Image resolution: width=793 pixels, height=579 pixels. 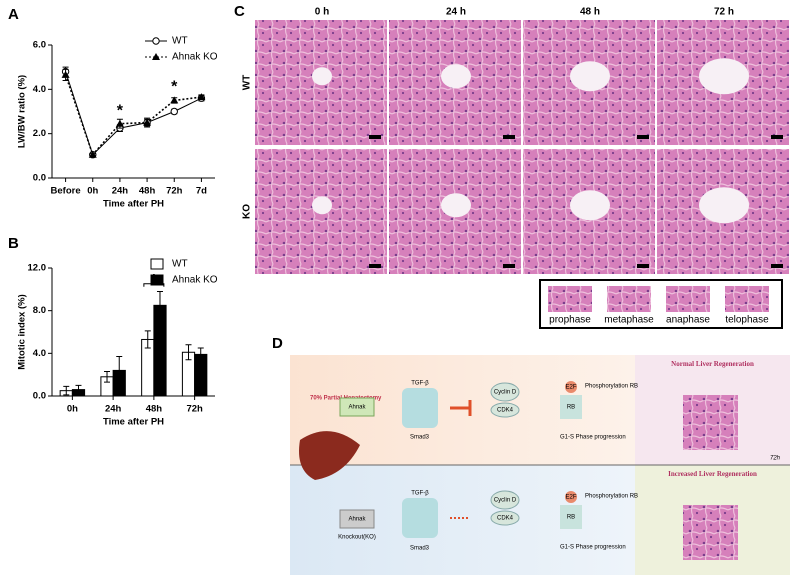 What do you see at coordinates (724, 12) in the screenshot?
I see `column-header: 72 h` at bounding box center [724, 12].